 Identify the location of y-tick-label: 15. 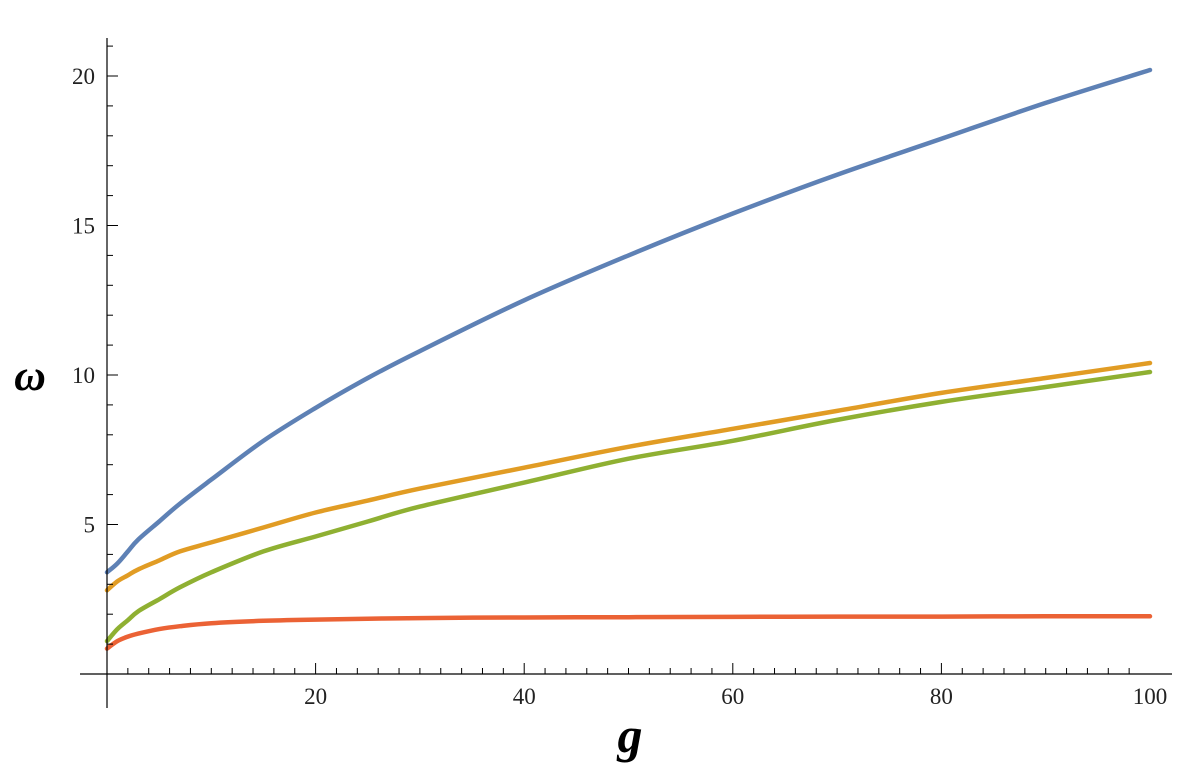
(83, 226).